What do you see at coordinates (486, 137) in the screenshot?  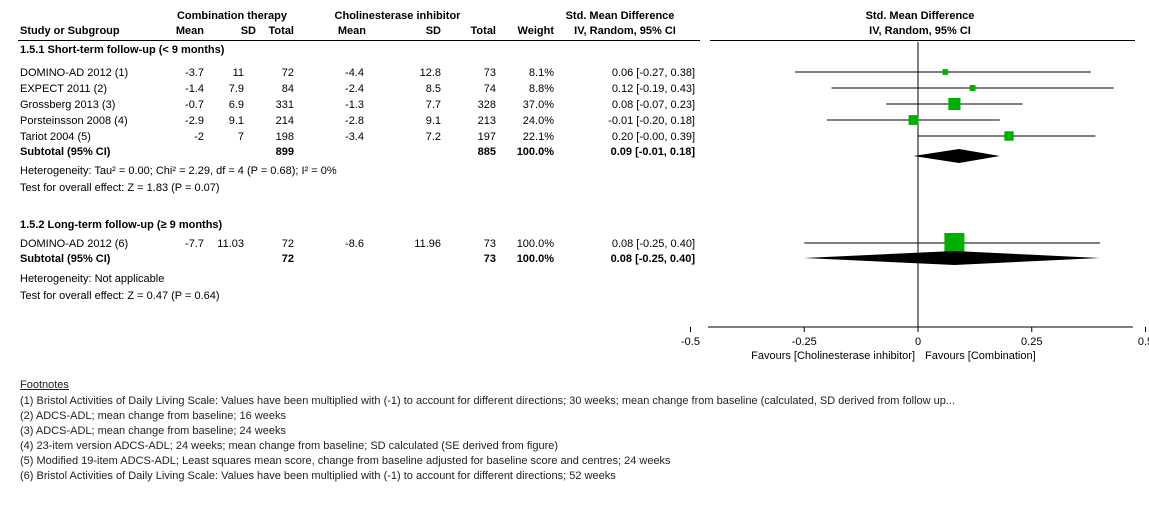 I see `total2-cell: 197` at bounding box center [486, 137].